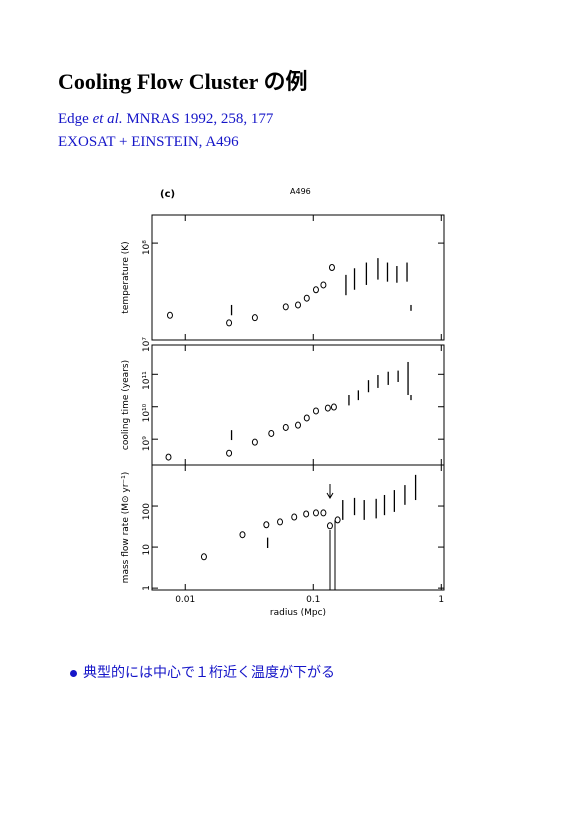 This screenshot has width=579, height=819. What do you see at coordinates (330, 491) in the screenshot?
I see `arrow` at bounding box center [330, 491].